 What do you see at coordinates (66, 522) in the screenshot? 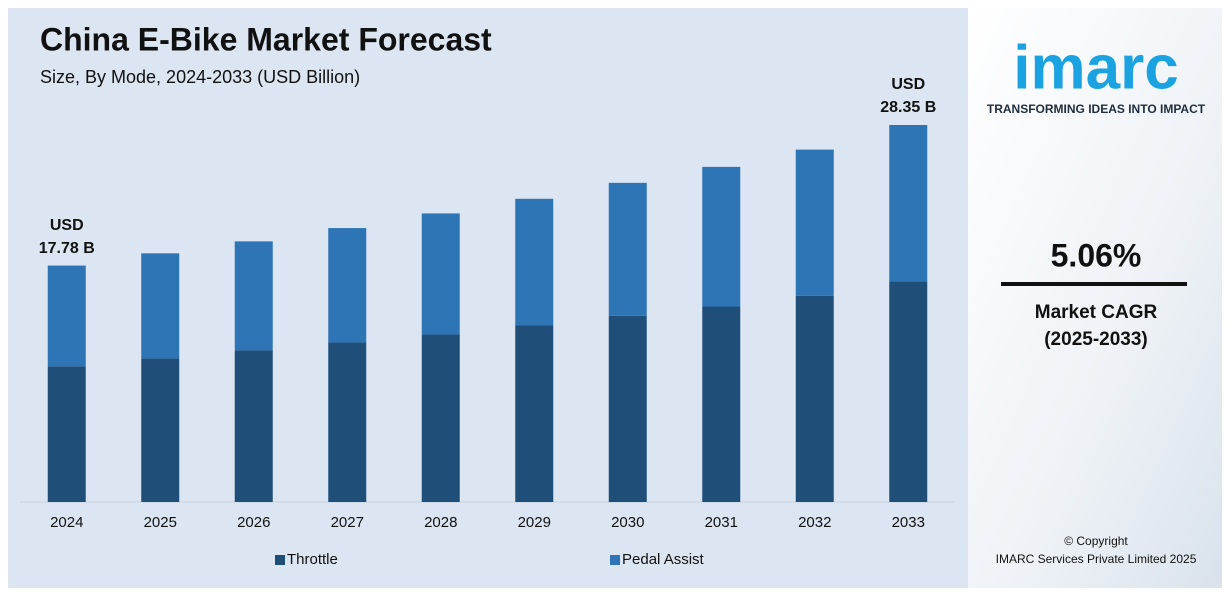
I see `x-tick-label: 2024` at bounding box center [66, 522].